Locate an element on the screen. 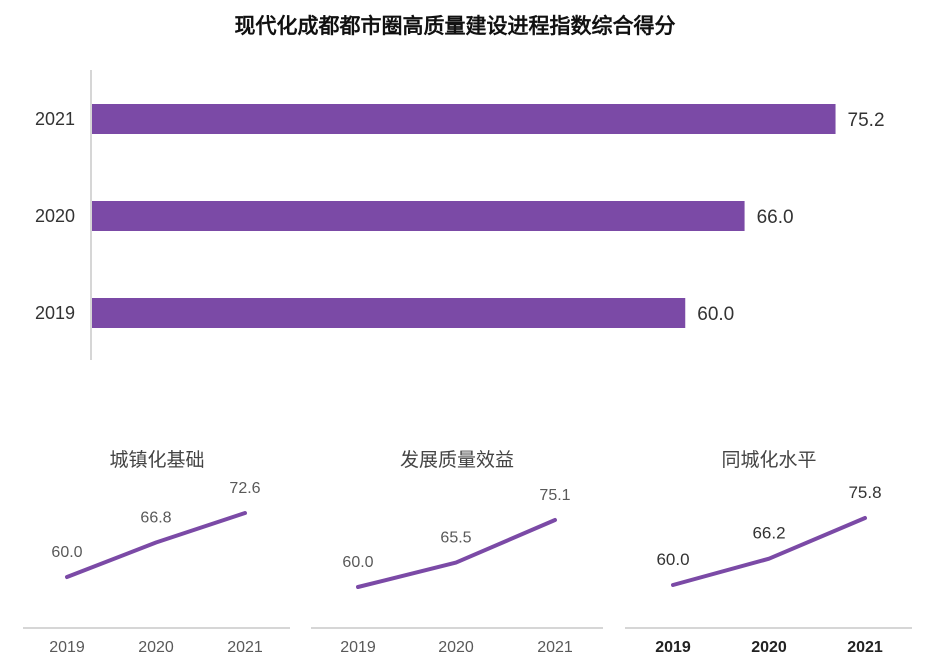  bar-2019 is located at coordinates (389, 313).